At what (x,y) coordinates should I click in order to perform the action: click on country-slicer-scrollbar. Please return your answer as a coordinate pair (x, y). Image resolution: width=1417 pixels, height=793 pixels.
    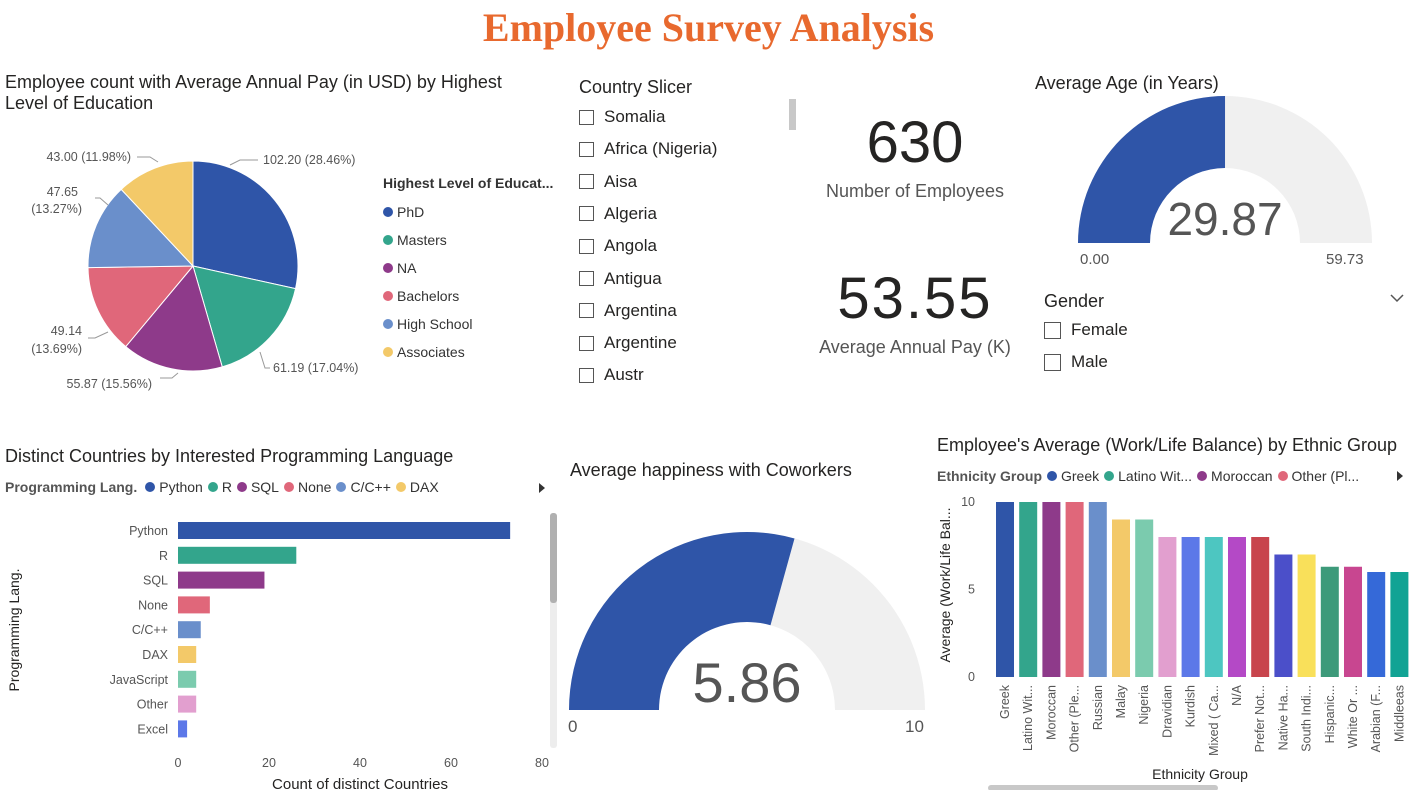
    Looking at the image, I should click on (792, 114).